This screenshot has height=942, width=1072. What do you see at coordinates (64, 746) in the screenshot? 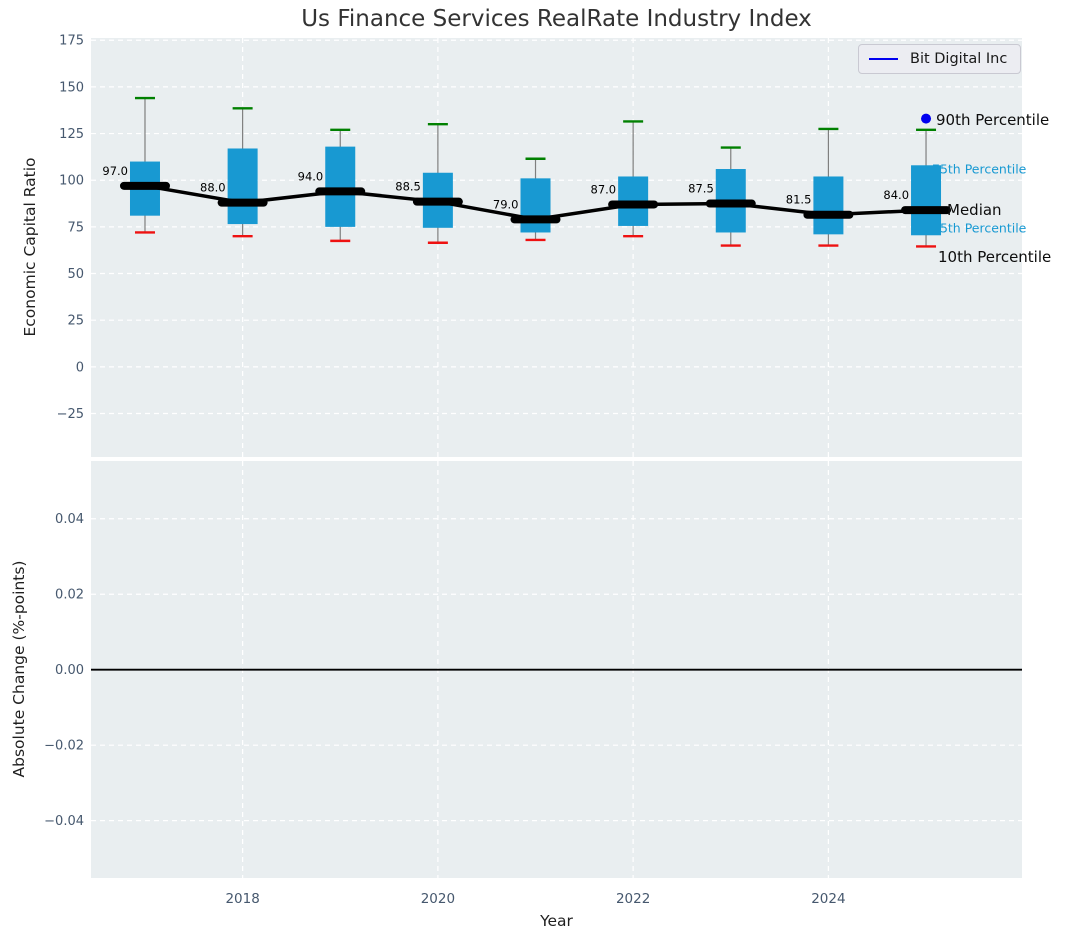
I see `bottom-y-tick-label: −0.02` at bounding box center [64, 746].